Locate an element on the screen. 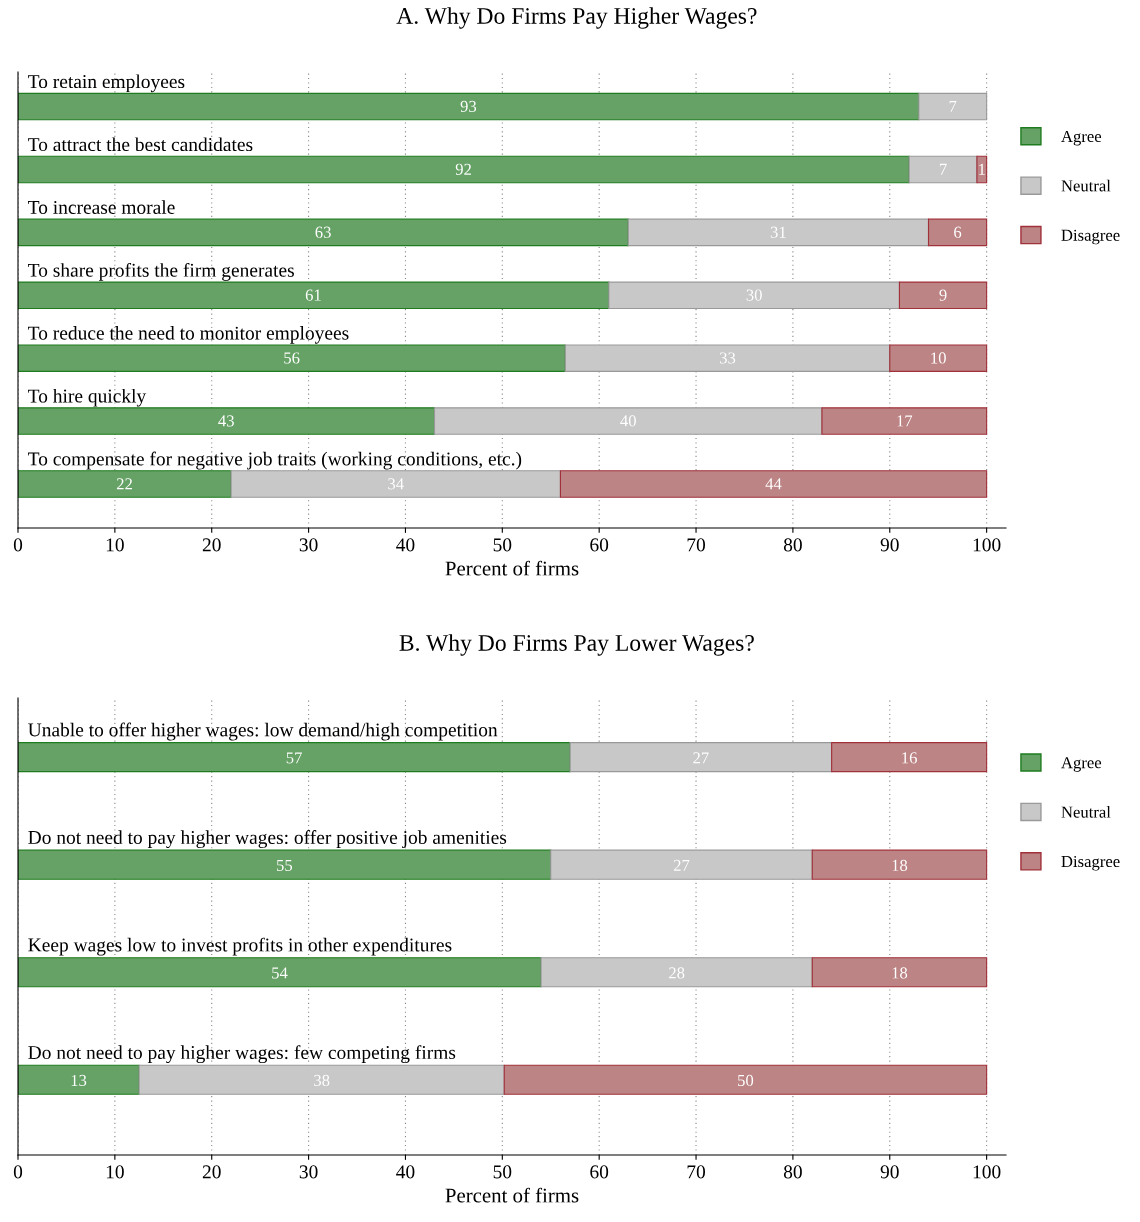 The width and height of the screenshot is (1140, 1222). data-label: 93 is located at coordinates (468, 106).